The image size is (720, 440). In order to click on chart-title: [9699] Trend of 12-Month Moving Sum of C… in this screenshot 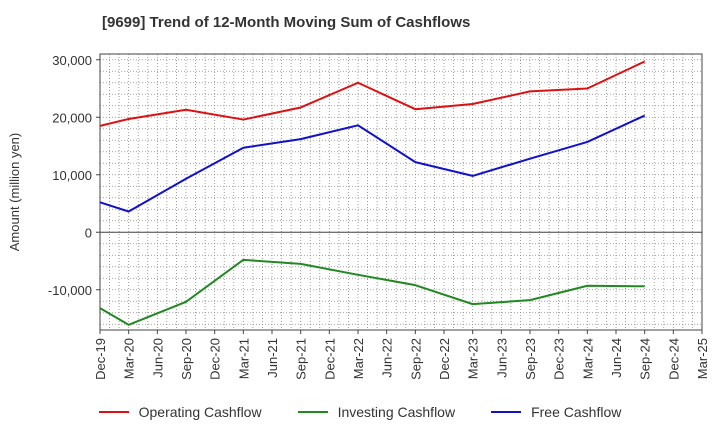, I will do `click(286, 22)`.